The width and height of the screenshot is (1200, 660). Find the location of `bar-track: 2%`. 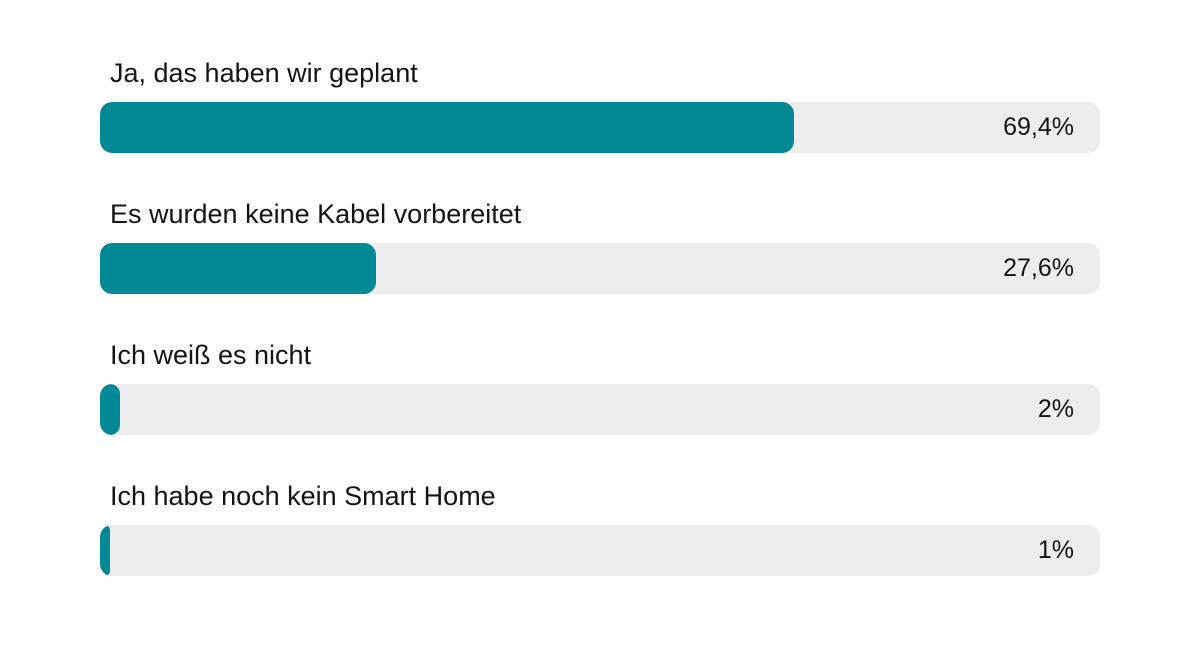

bar-track: 2% is located at coordinates (600, 409).